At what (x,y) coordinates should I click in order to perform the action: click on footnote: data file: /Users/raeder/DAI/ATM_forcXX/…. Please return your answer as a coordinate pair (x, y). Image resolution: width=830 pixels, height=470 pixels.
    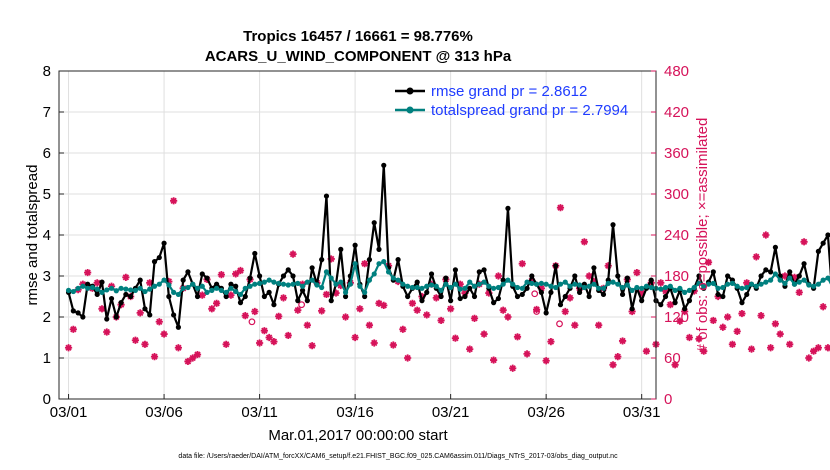
    Looking at the image, I should click on (398, 456).